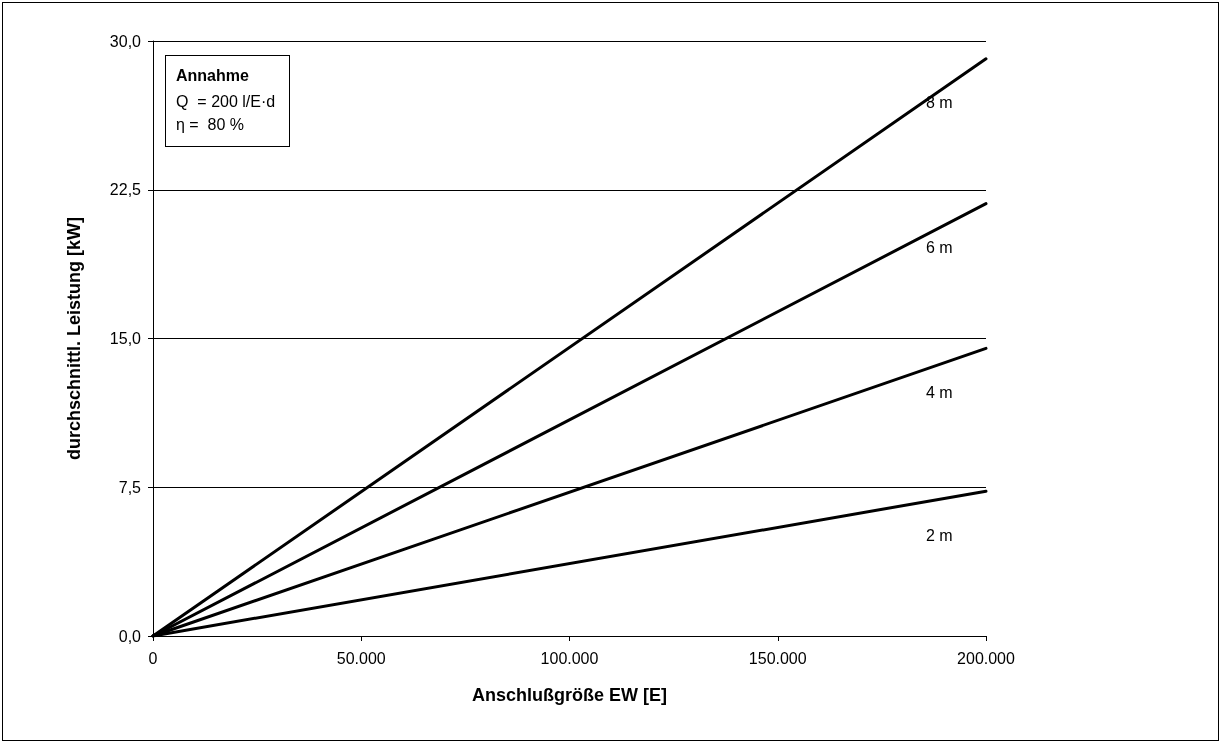 The width and height of the screenshot is (1223, 745). I want to click on x-tick-label: 0, so click(153, 658).